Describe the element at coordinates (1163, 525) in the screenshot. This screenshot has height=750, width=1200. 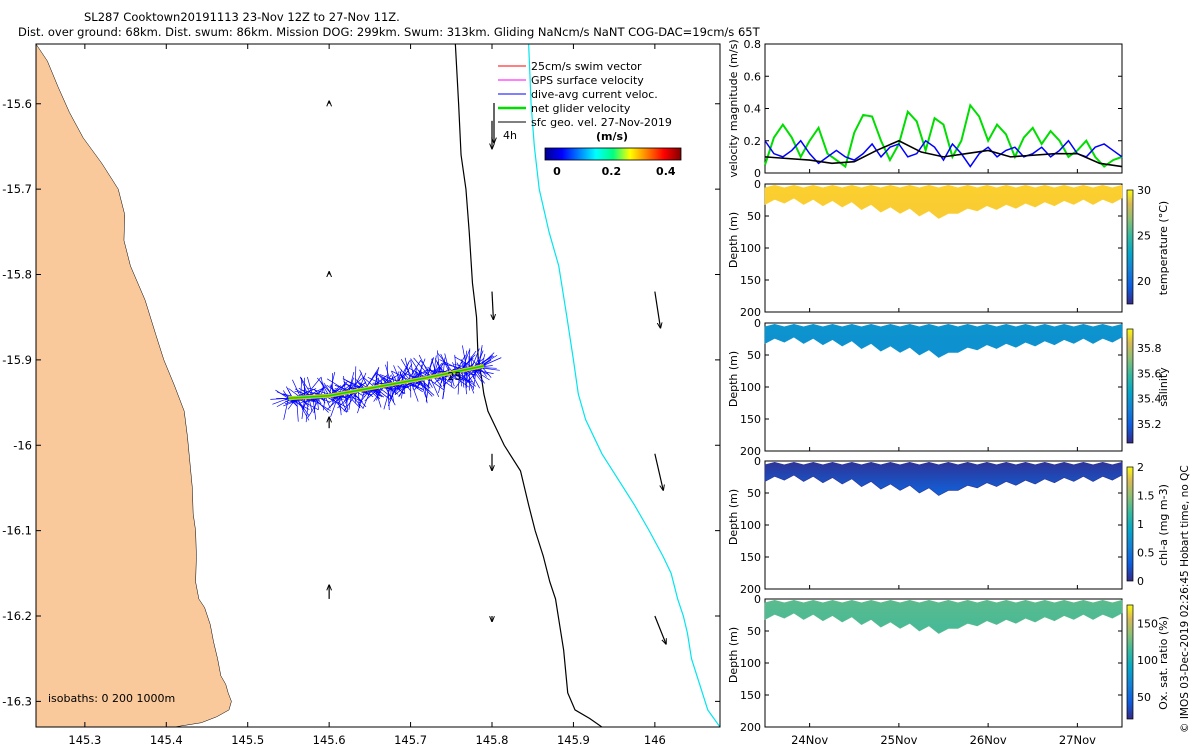
I see `colorbar-label: chl-a (mg m-3)` at that location.